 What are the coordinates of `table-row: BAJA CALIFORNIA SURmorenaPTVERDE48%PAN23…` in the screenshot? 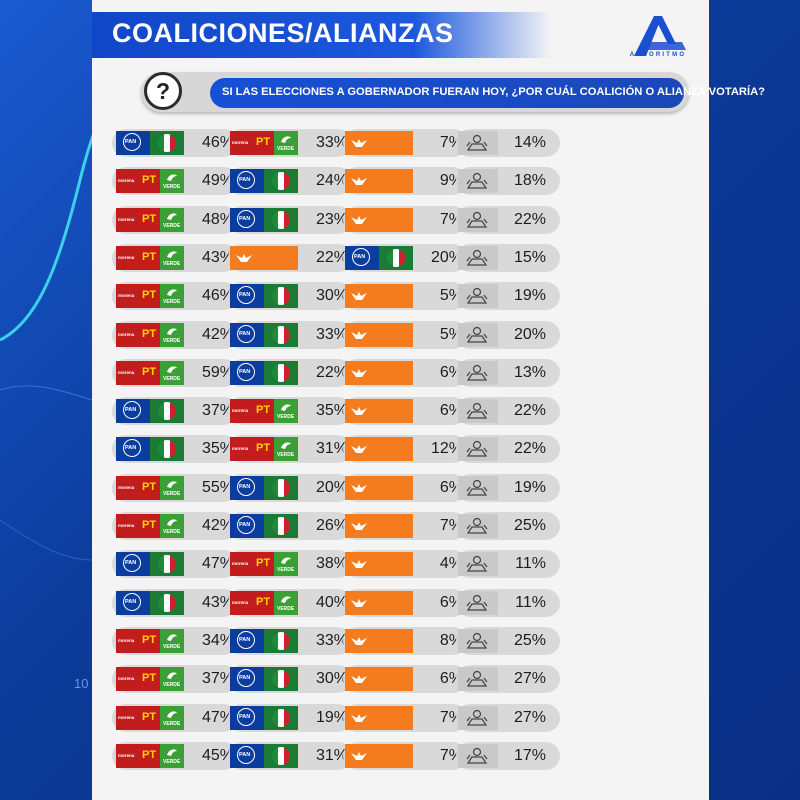 It's located at (400, 219).